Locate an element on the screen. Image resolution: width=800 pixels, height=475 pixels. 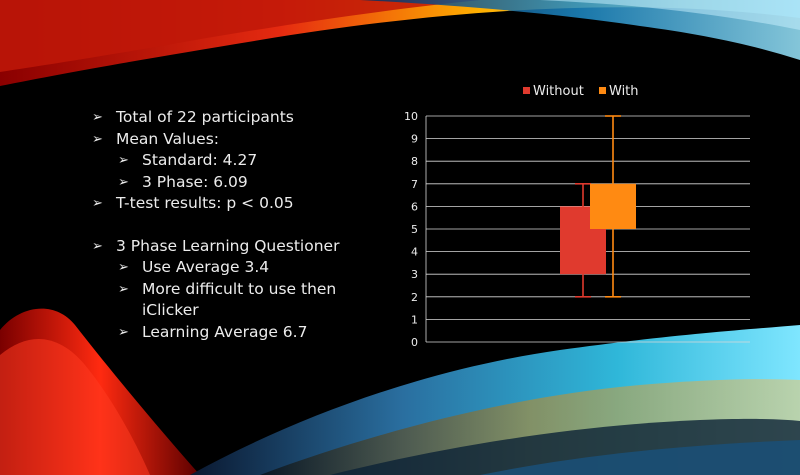
y-tick-label: 2 is located at coordinates (414, 297).